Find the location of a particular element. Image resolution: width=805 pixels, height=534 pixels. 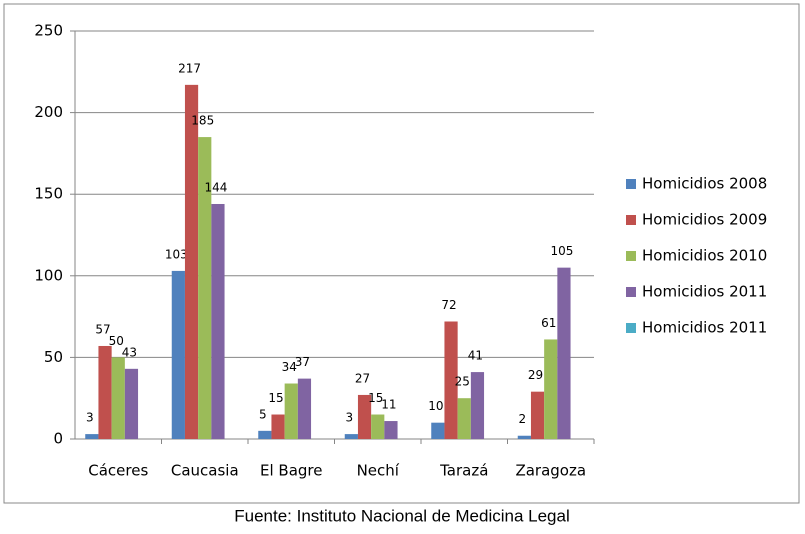

x-tick-label: Nechí is located at coordinates (378, 471).